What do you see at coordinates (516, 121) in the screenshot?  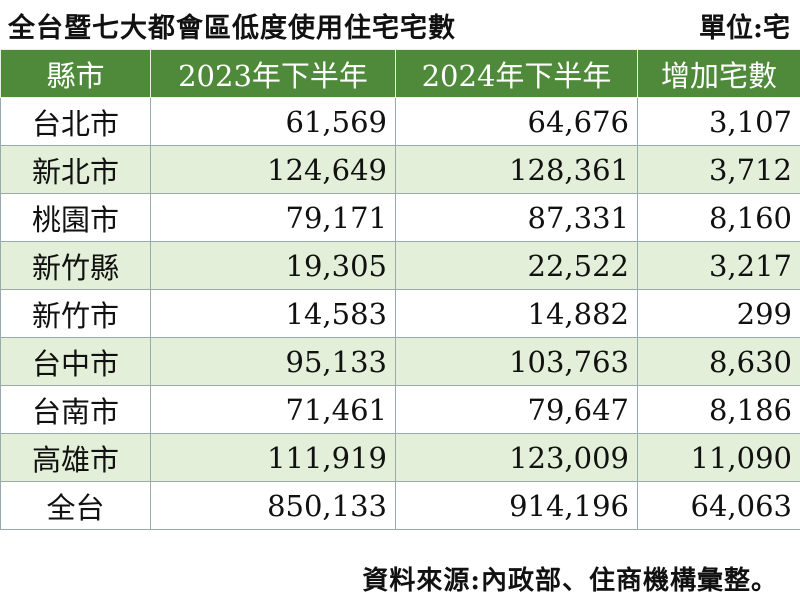 I see `number-cell: 64,676` at bounding box center [516, 121].